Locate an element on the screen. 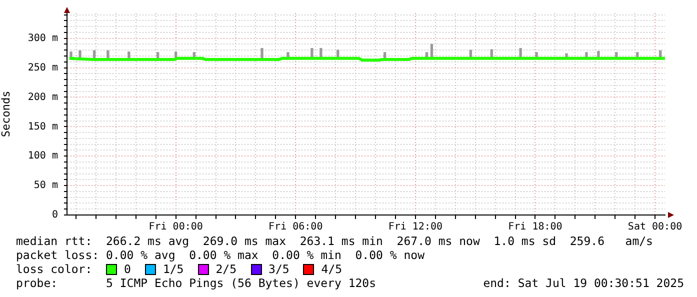  x-tick-label: Fri 06:00 is located at coordinates (295, 227).